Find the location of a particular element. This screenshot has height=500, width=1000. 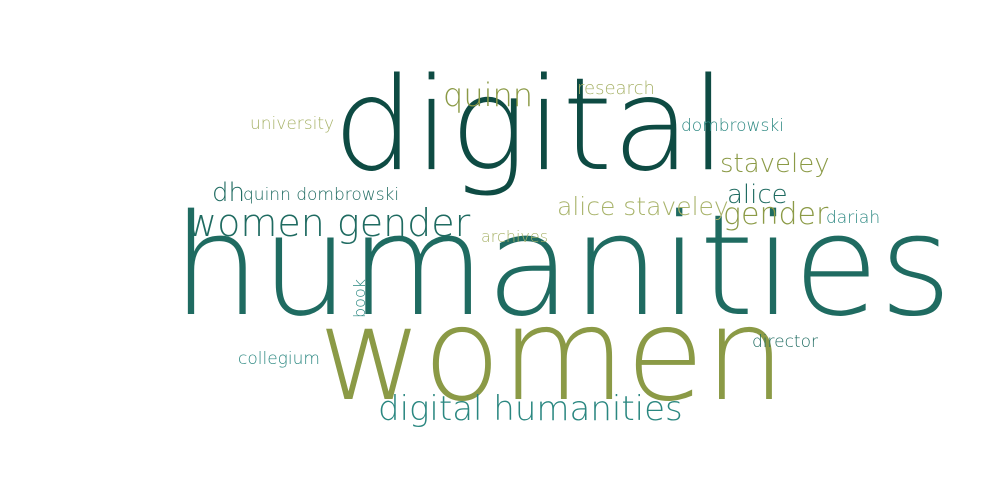

word-director: director is located at coordinates (785, 342).